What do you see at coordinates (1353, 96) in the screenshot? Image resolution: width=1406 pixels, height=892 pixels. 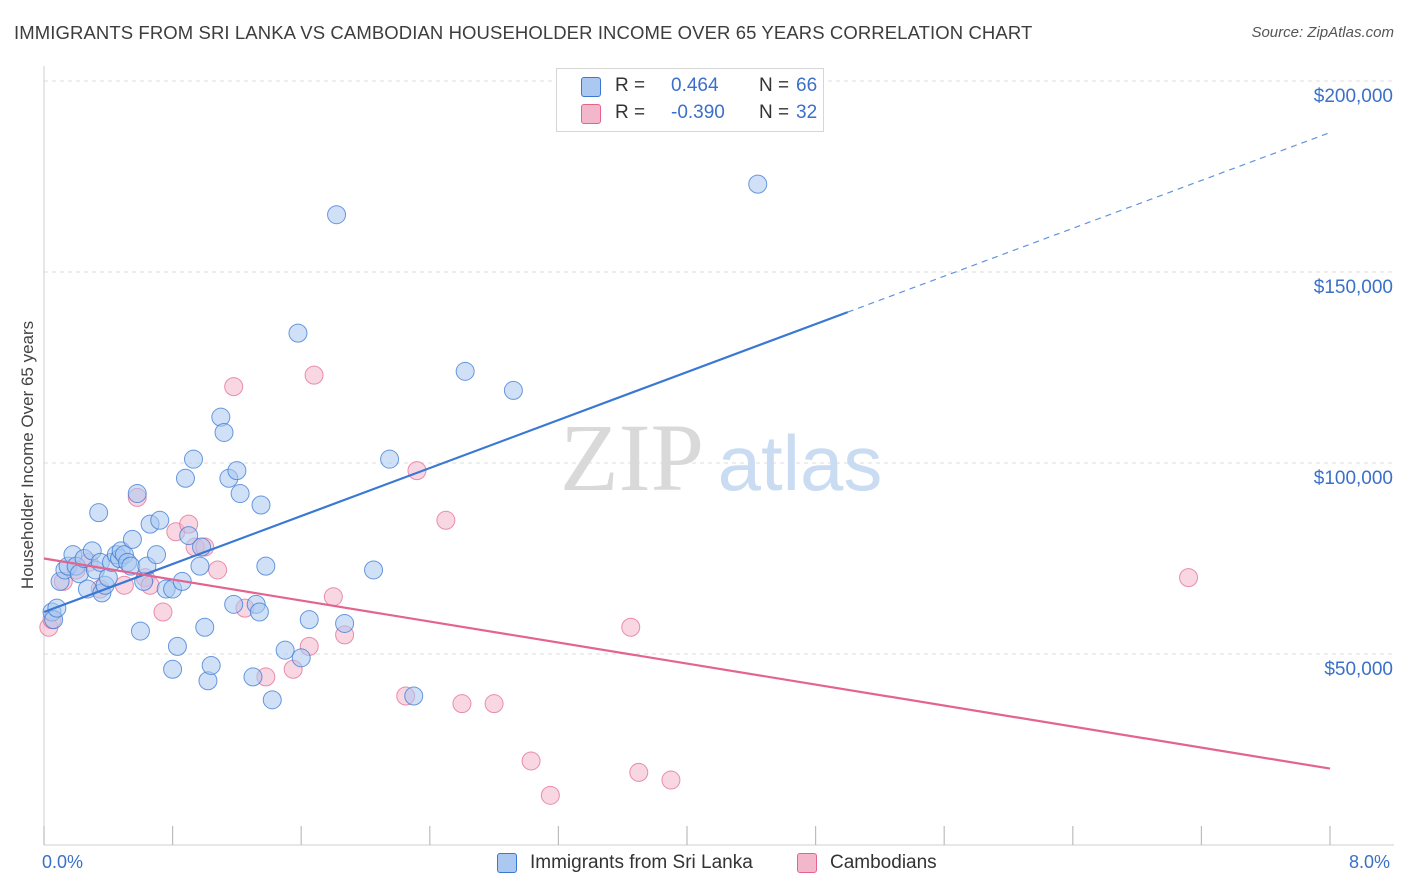 I see `y-tick-label: $200,000` at bounding box center [1353, 96].